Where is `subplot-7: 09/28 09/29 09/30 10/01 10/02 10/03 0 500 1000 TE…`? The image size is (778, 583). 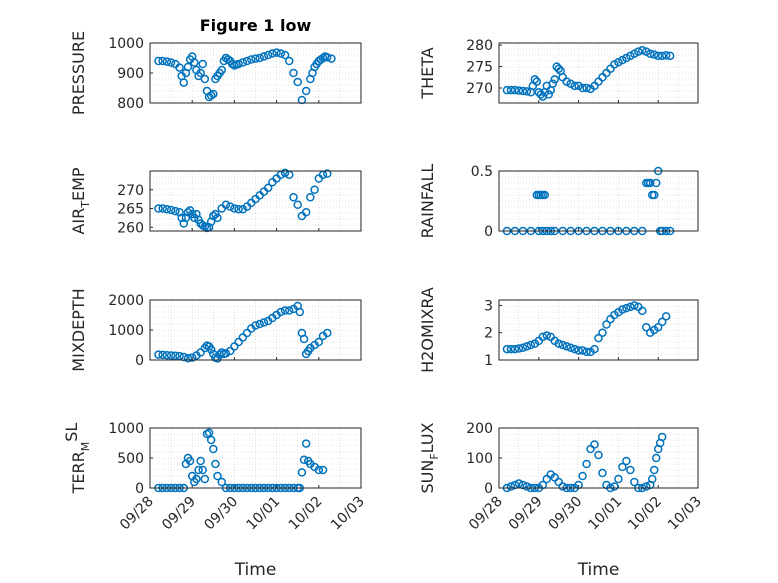
subplot-7: 09/28 09/29 09/30 10/01 10/02 10/03 0 500 1000 TE… is located at coordinates (215, 500).